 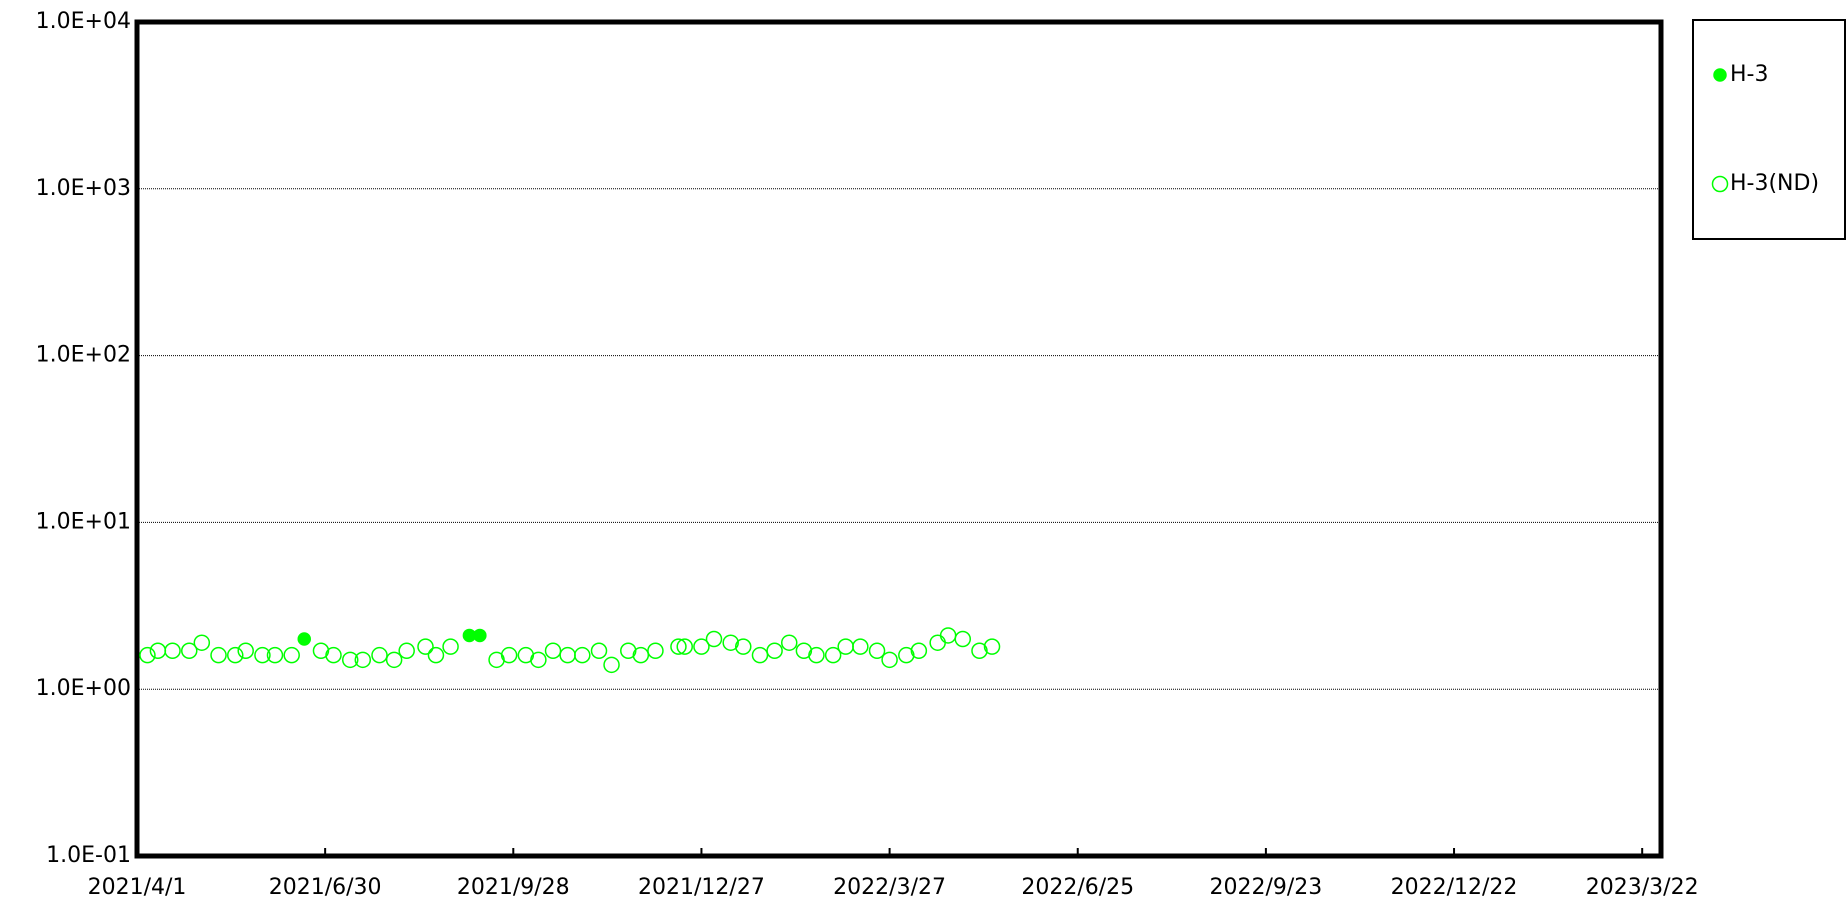 What do you see at coordinates (325, 887) in the screenshot?
I see `x-tick-label: 2021/6/30` at bounding box center [325, 887].